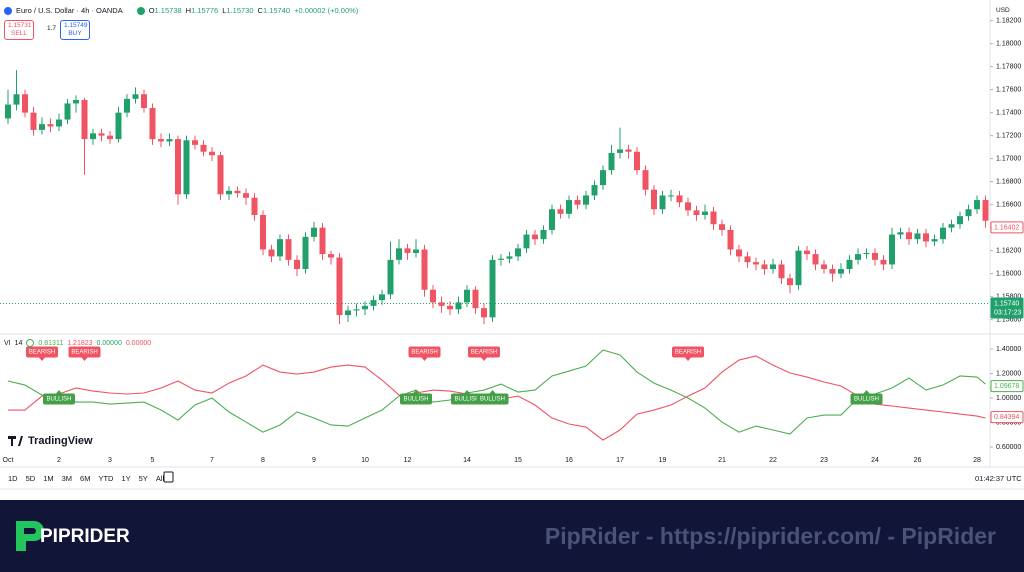  What do you see at coordinates (1008, 296) in the screenshot?
I see `y-tick-label: 1.15800` at bounding box center [1008, 296].